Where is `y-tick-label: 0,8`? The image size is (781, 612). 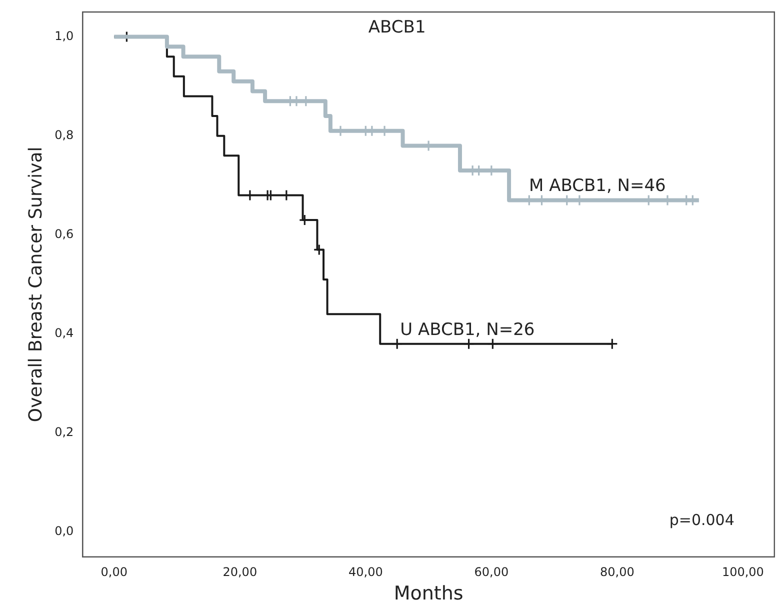 y-tick-label: 0,8 is located at coordinates (64, 135).